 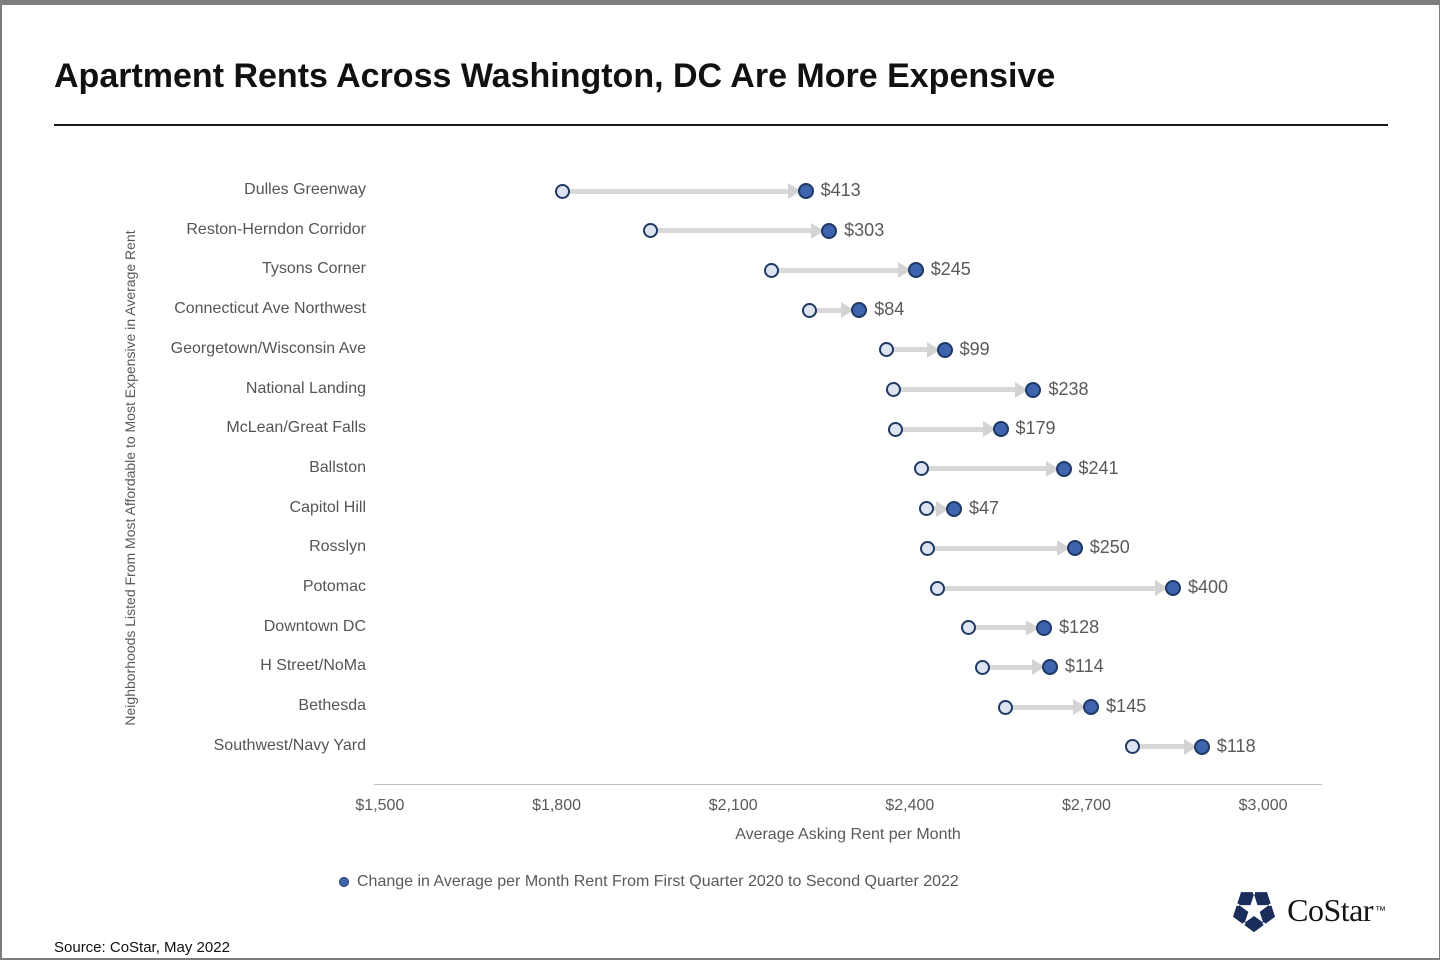 I want to click on change-label: $303, so click(x=864, y=229).